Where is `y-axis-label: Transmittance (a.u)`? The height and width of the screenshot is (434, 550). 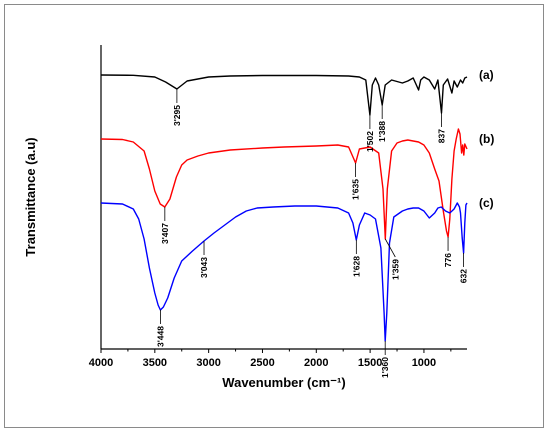 y-axis-label: Transmittance (a.u) is located at coordinates (30, 196).